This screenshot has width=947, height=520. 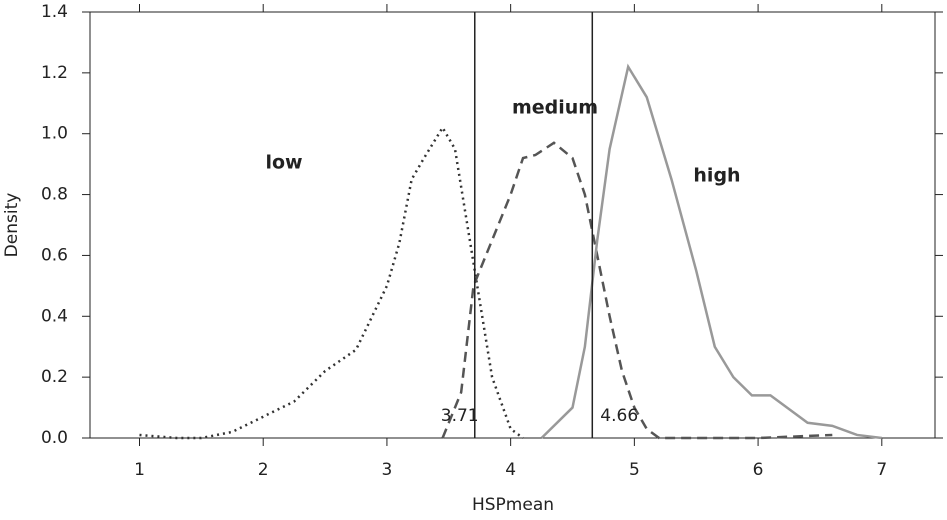 I want to click on x-tick-label: 1, so click(x=139, y=470).